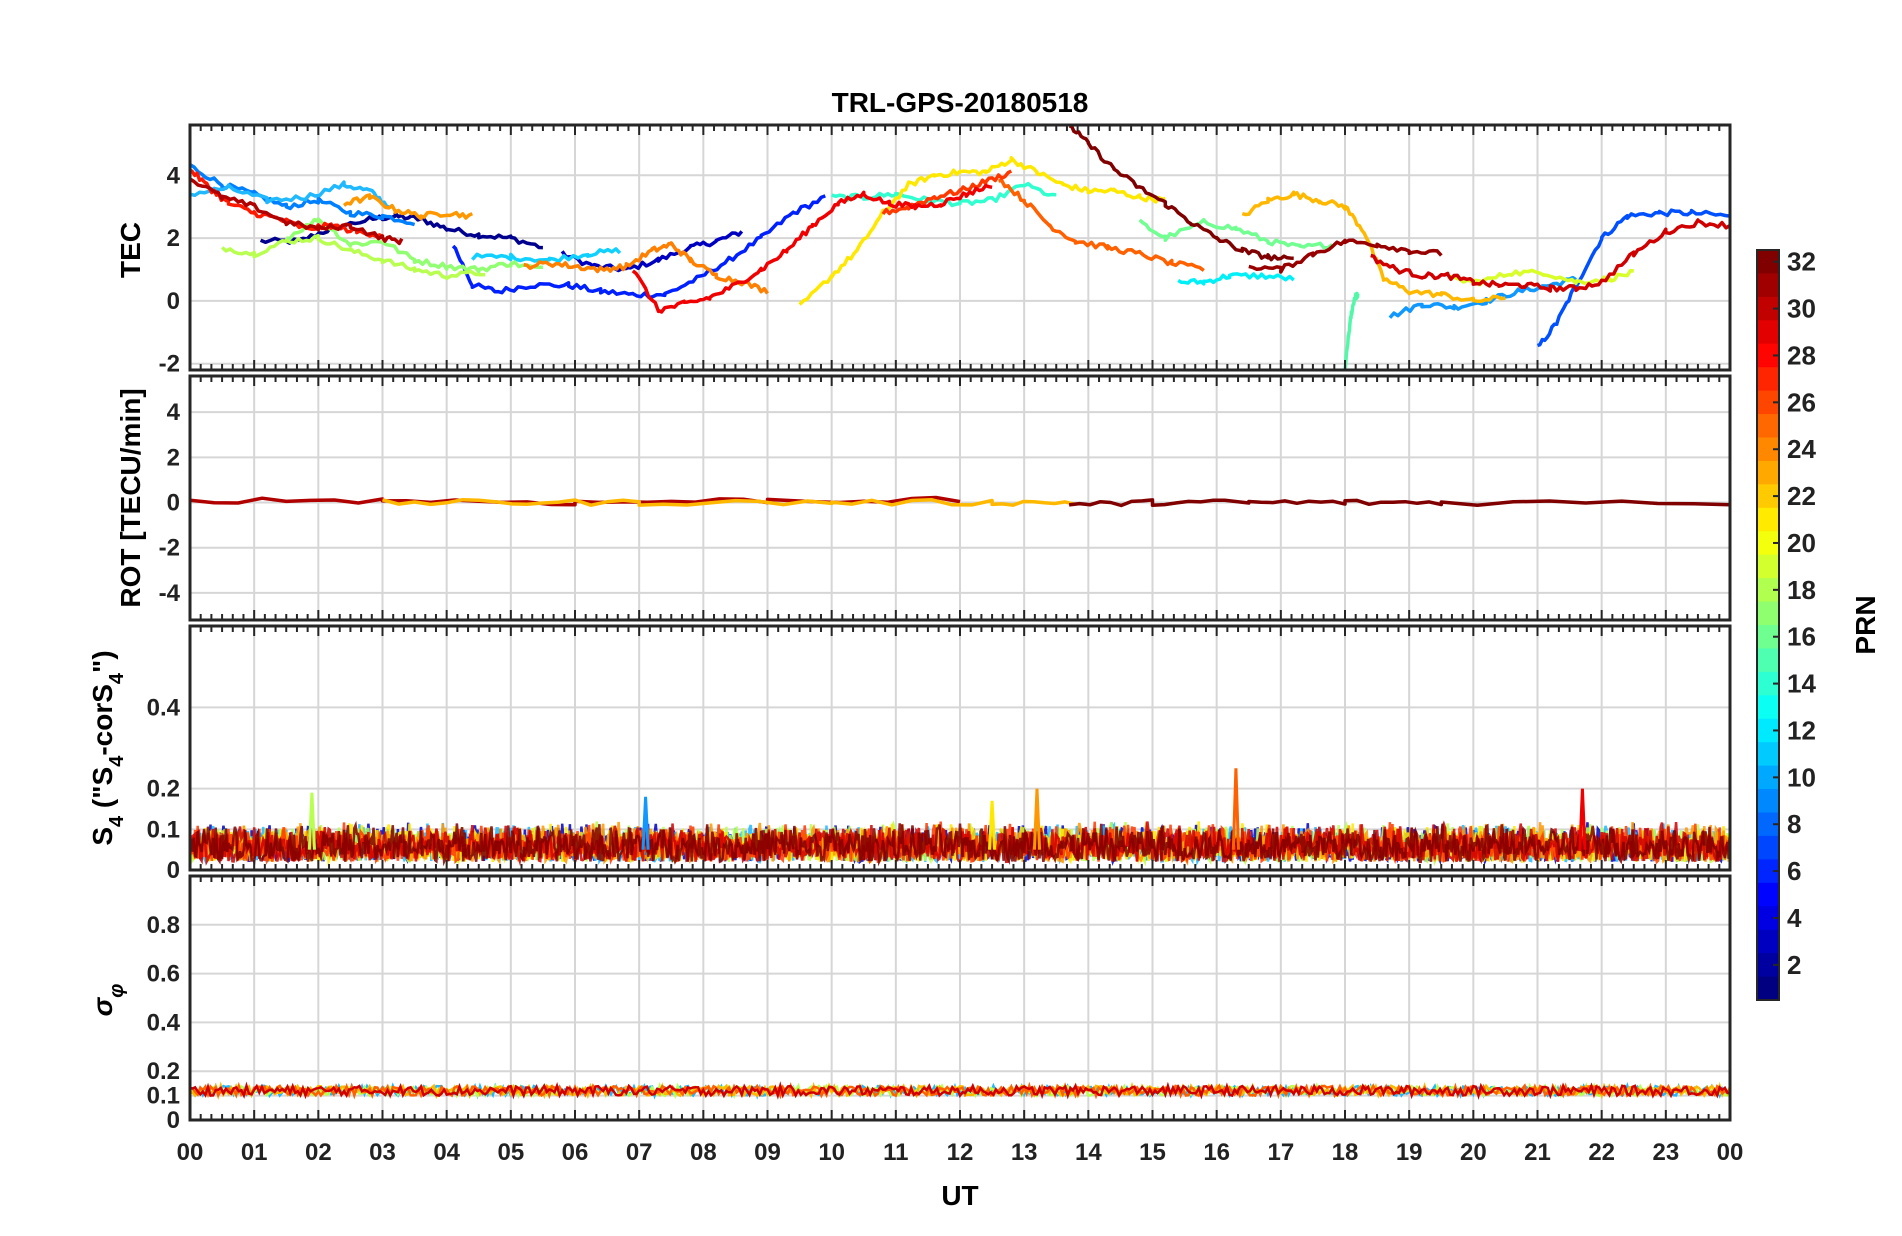  What do you see at coordinates (1409, 1152) in the screenshot?
I see `x-tick-label: 19` at bounding box center [1409, 1152].